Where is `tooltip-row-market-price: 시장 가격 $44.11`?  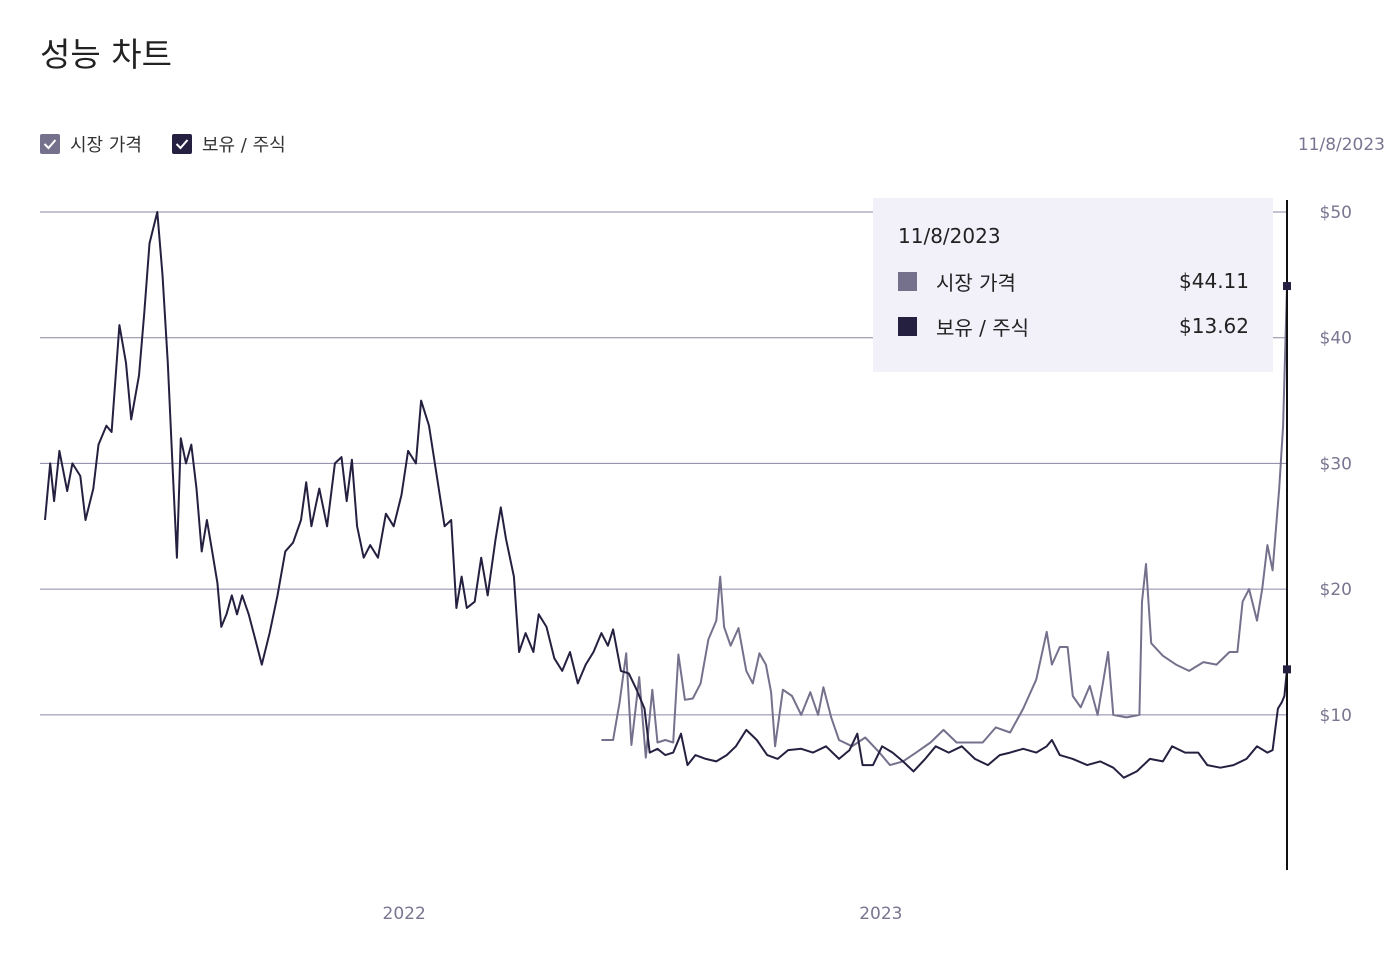
tooltip-row-market-price: 시장 가격 $44.11 is located at coordinates (1073, 282).